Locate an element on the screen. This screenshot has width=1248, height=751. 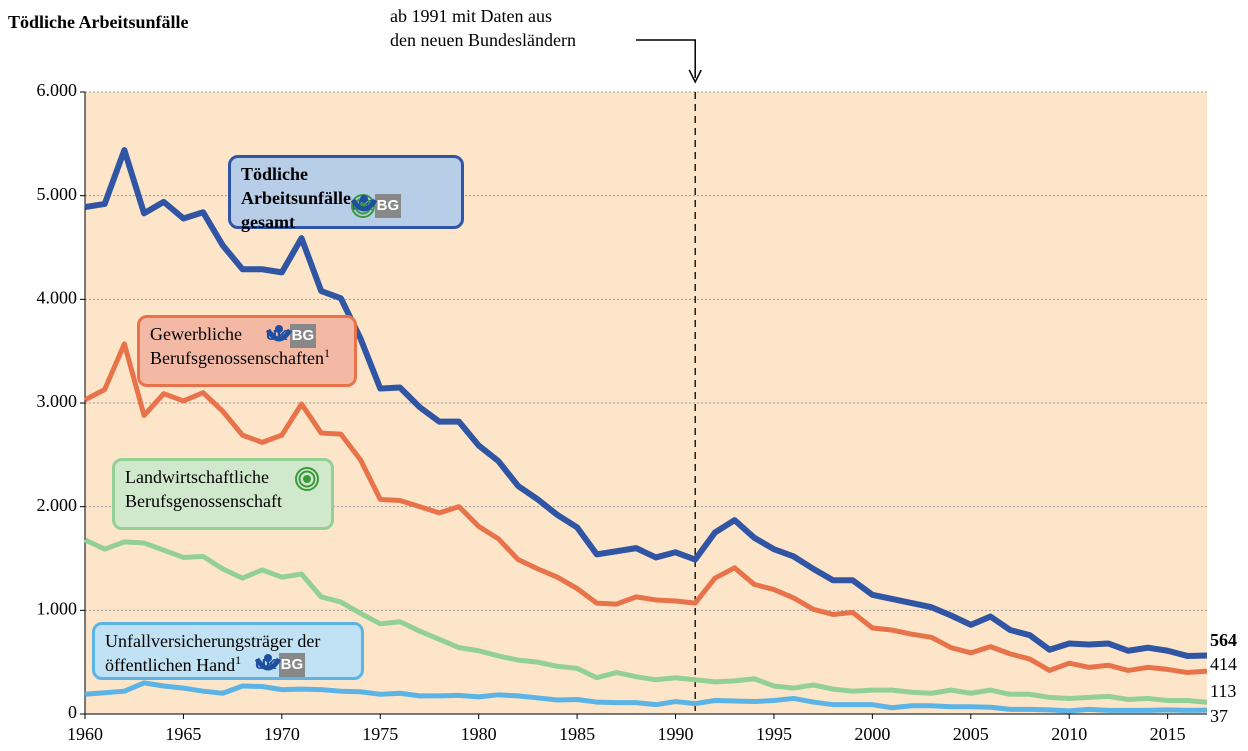
x-tick-label: 1980 is located at coordinates (479, 734).